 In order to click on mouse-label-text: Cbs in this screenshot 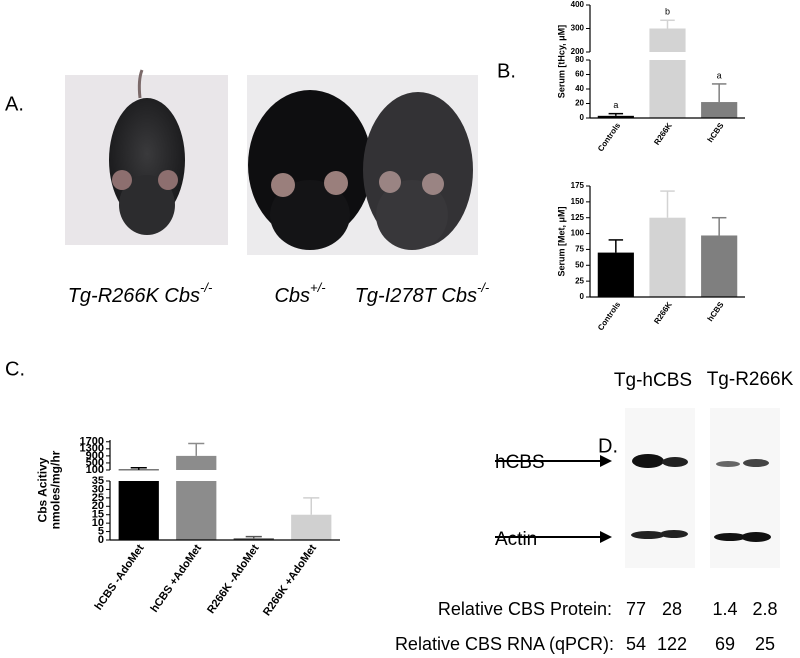, I will do `click(292, 296)`.